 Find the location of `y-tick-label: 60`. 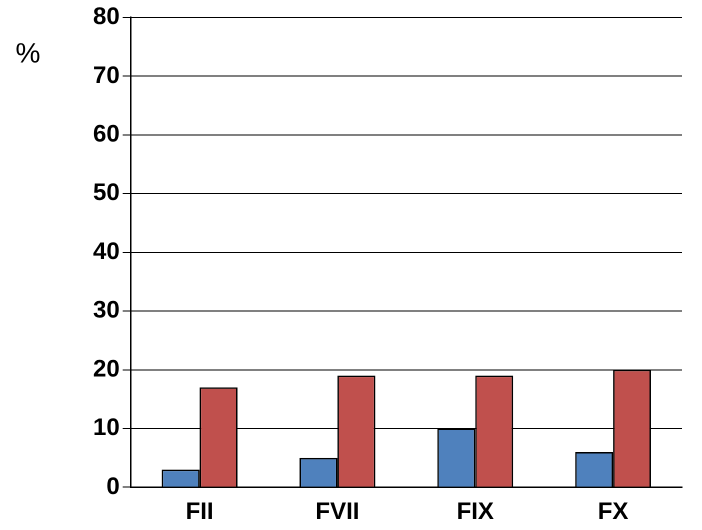

y-tick-label: 60 is located at coordinates (106, 134).